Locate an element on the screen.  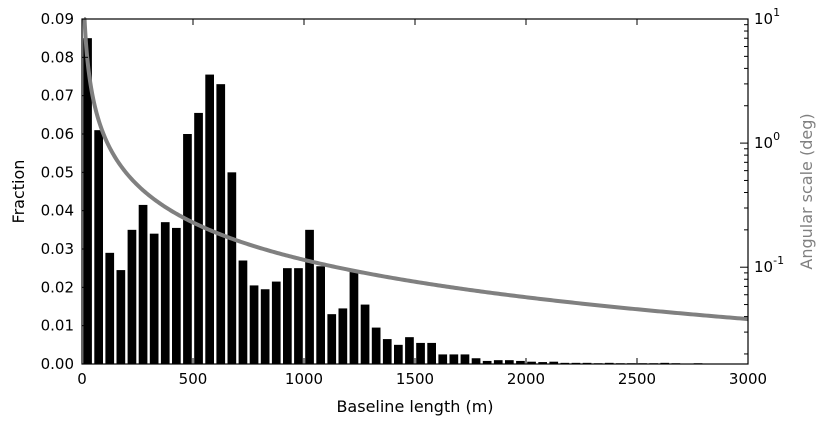
y-tick-label: 0.08 is located at coordinates (57, 57).